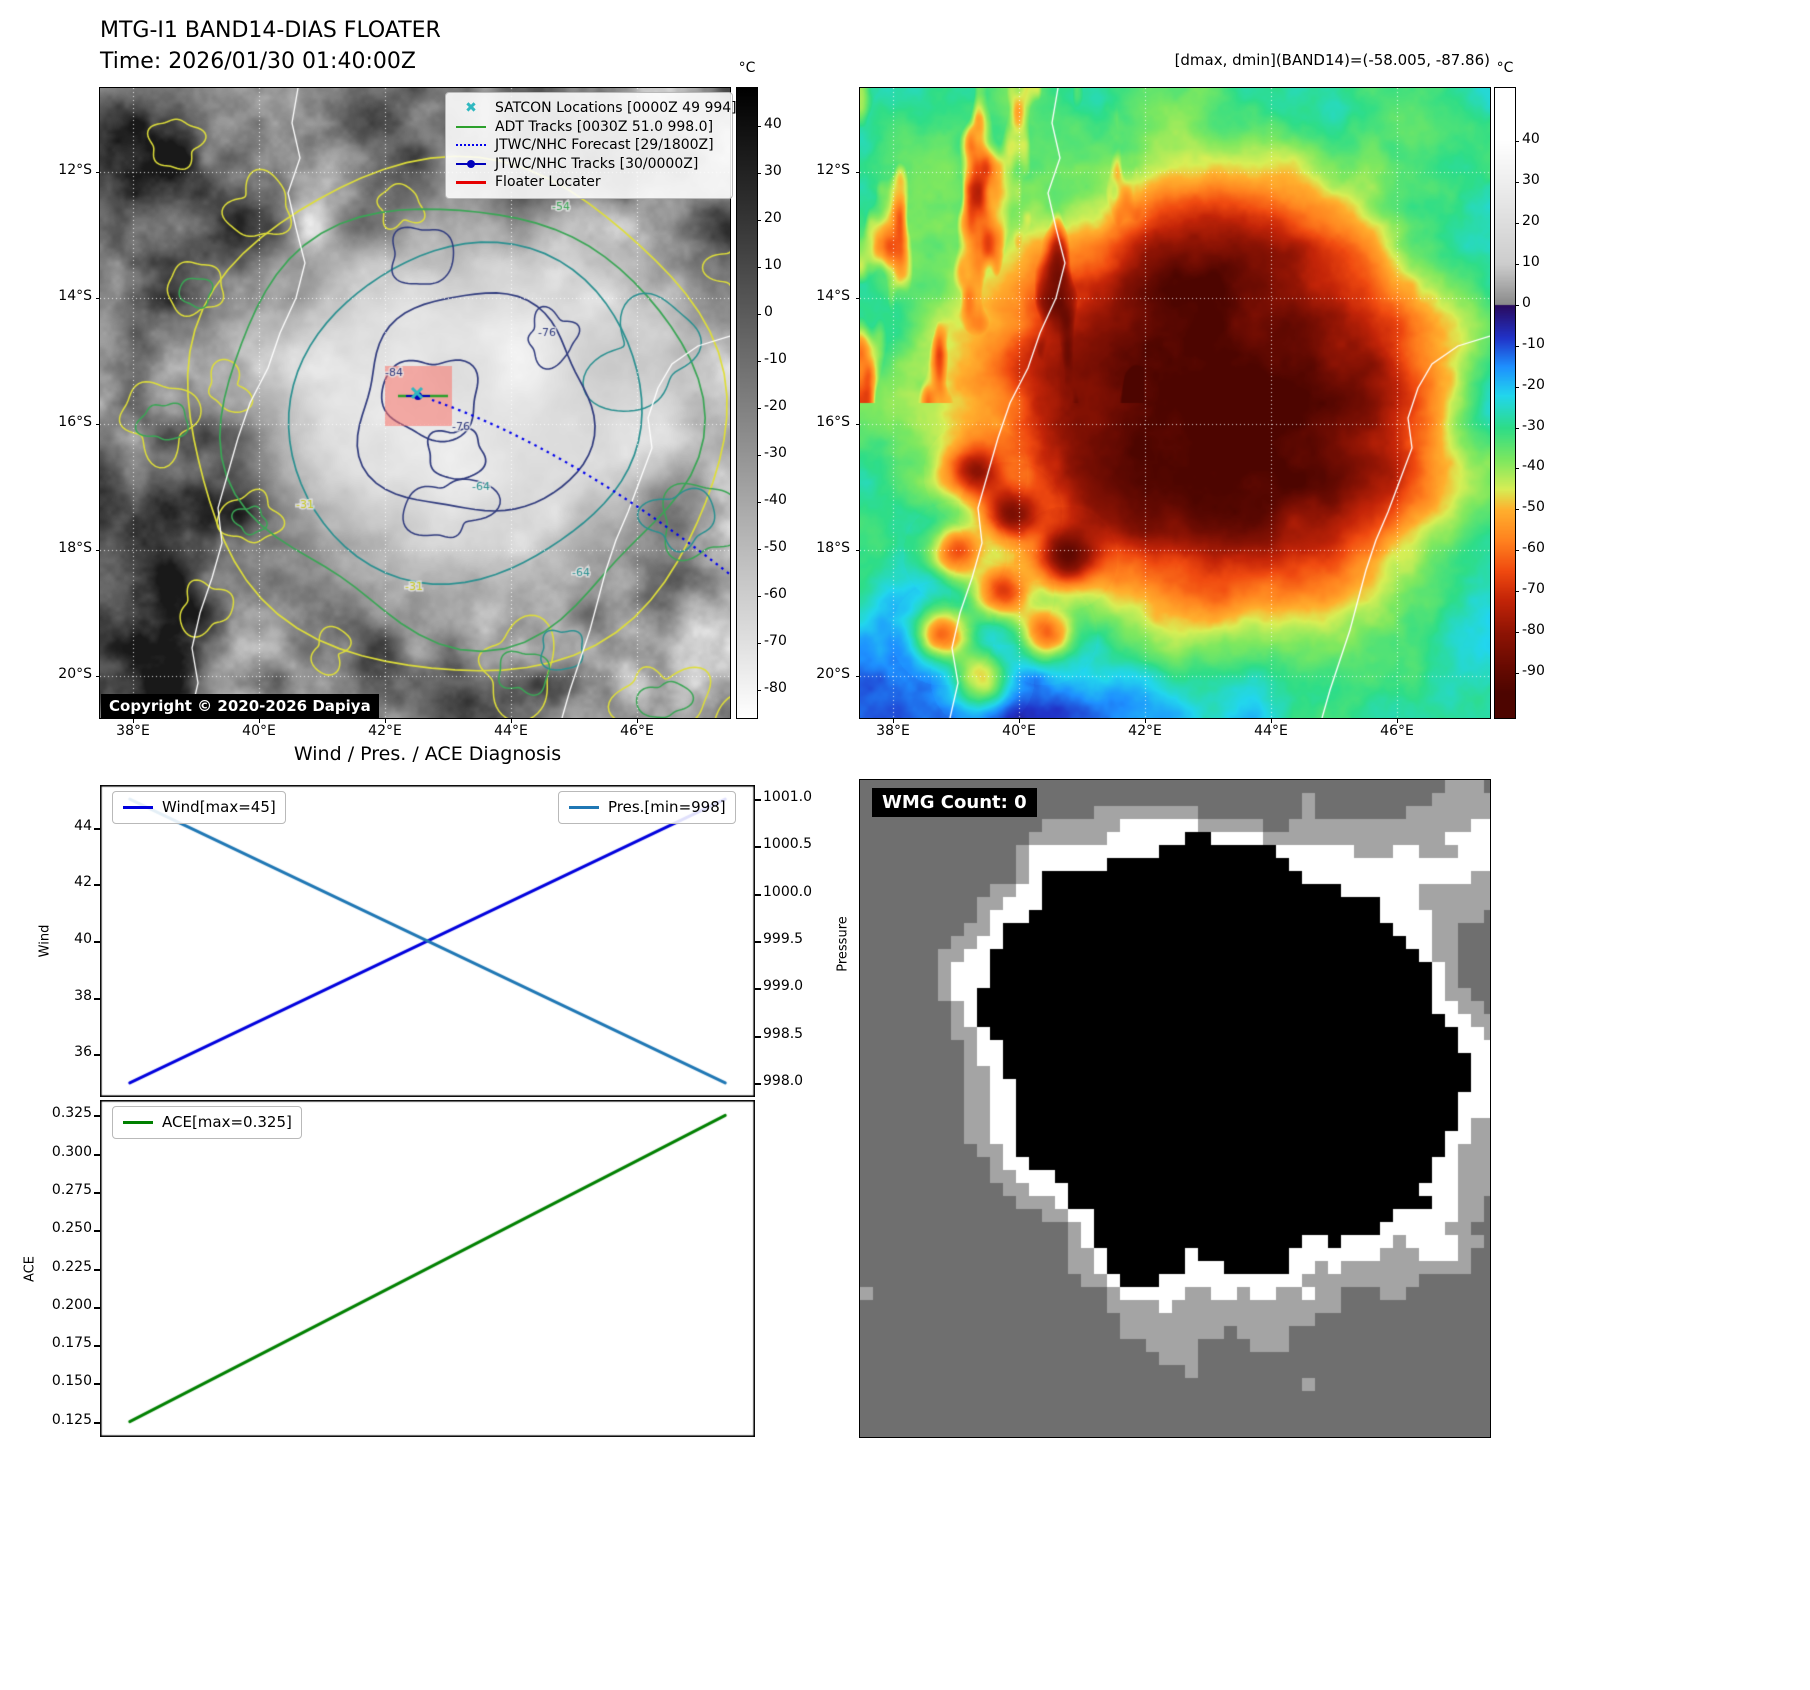 Image resolution: width=1810 pixels, height=1690 pixels. Describe the element at coordinates (1526, 302) in the screenshot. I see `tick-label: 0` at that location.